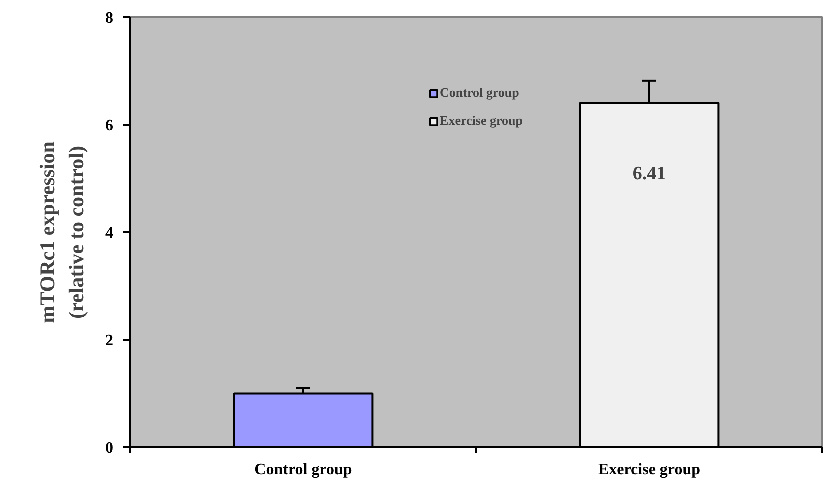 The image size is (825, 485). I want to click on y-tick-label: 8, so click(110, 18).